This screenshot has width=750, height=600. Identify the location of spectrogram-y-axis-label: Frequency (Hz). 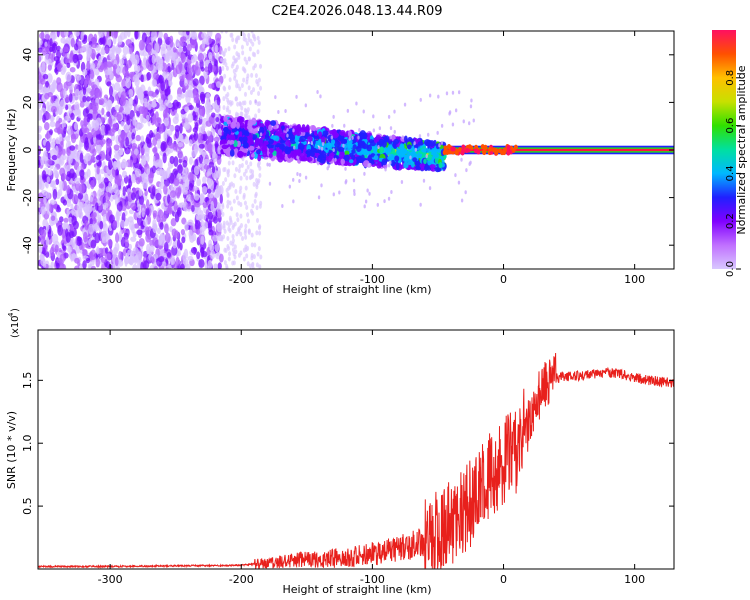
(11, 150).